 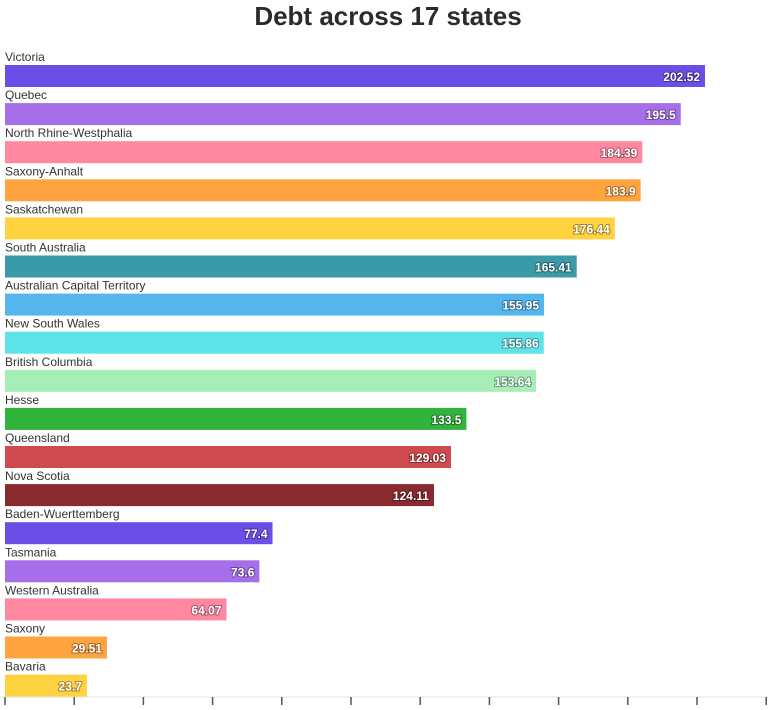 What do you see at coordinates (446, 420) in the screenshot?
I see `value-label: 133.5` at bounding box center [446, 420].